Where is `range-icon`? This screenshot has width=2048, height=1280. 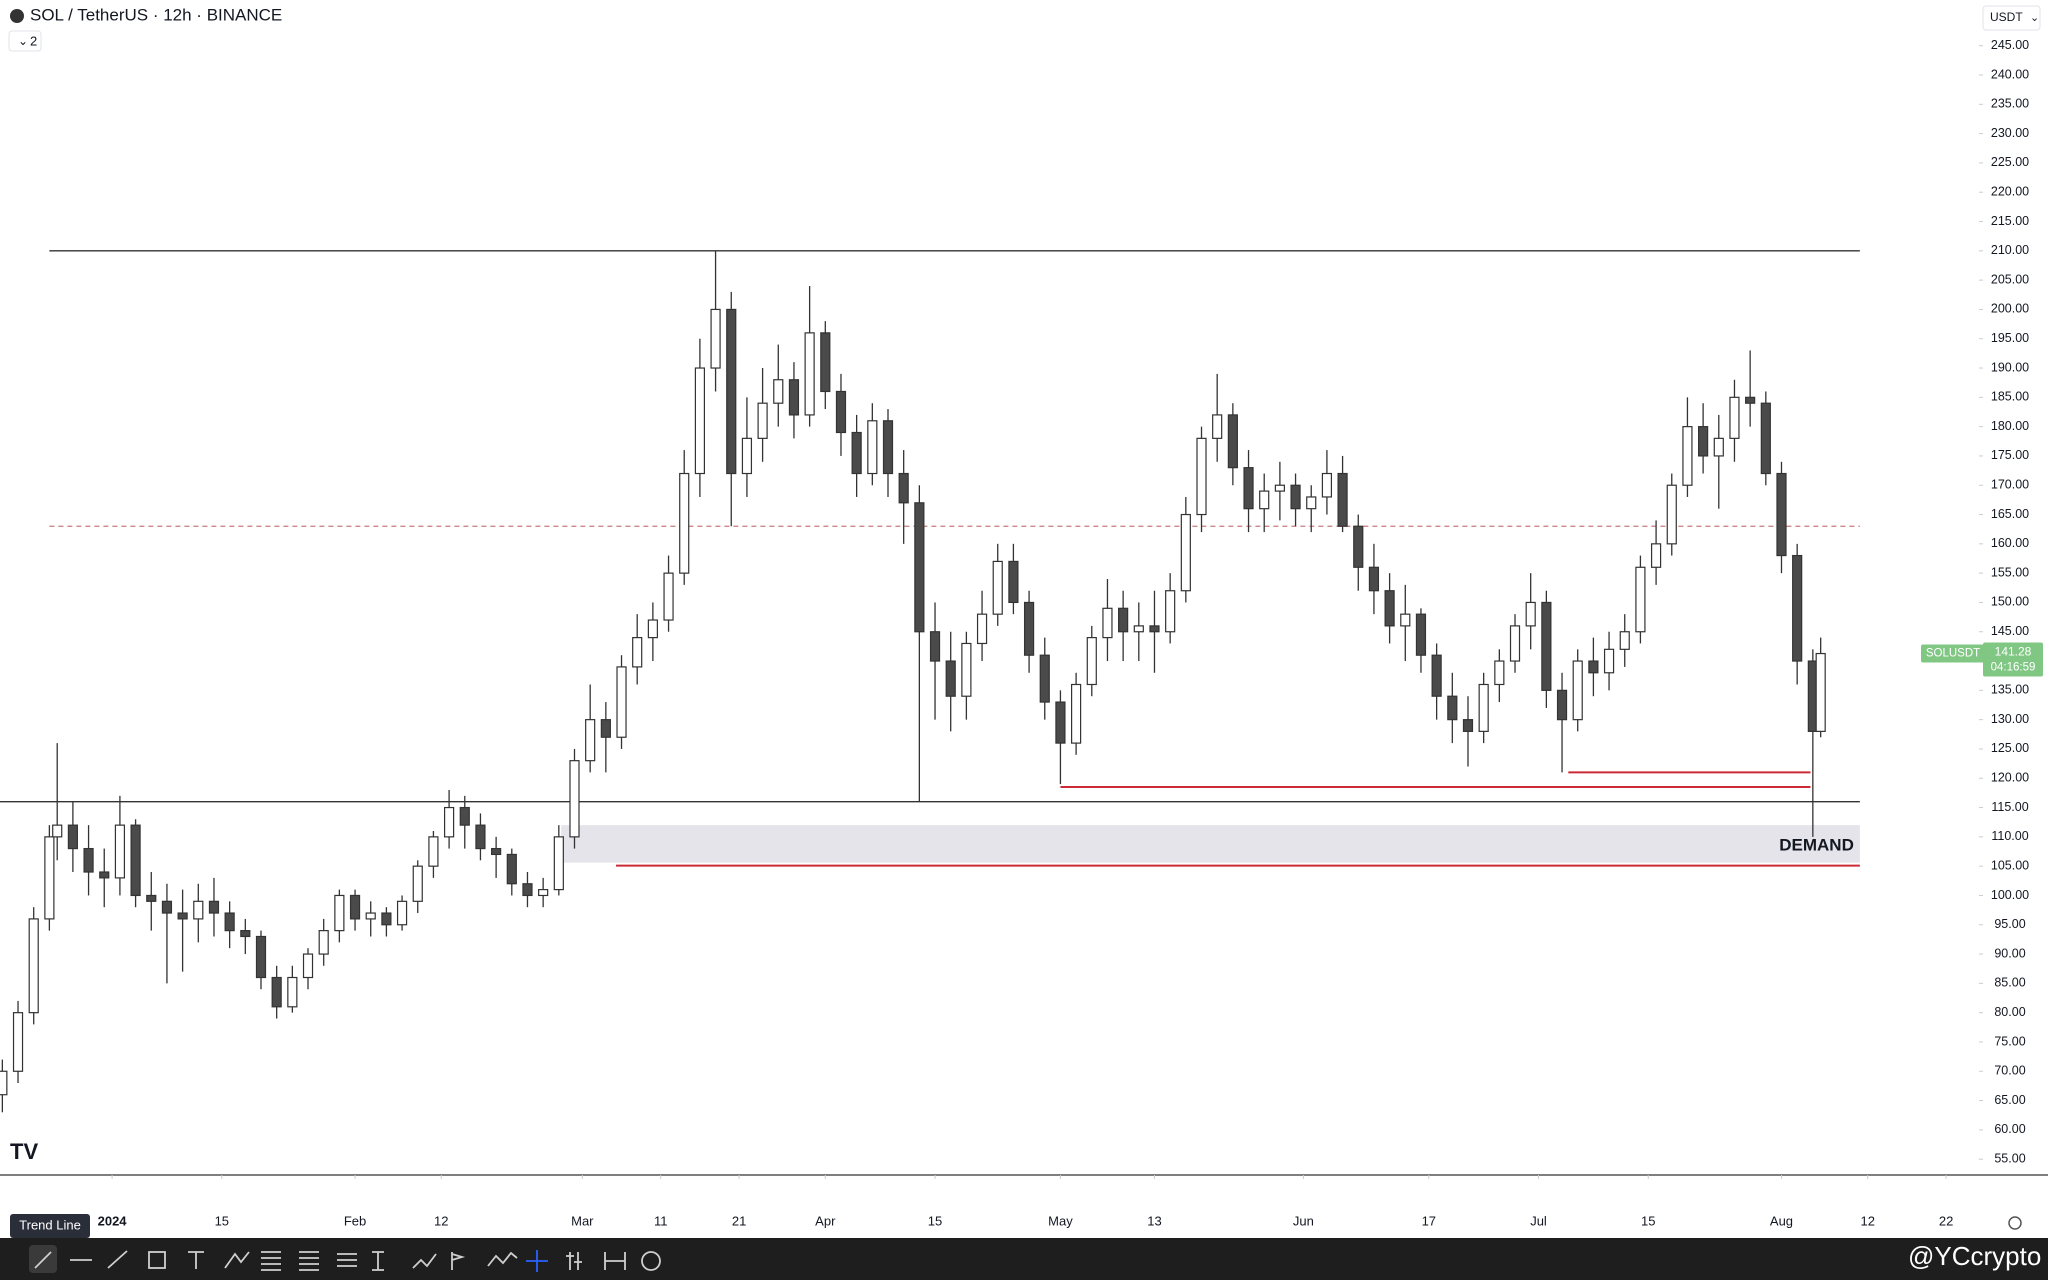
range-icon is located at coordinates (615, 1261).